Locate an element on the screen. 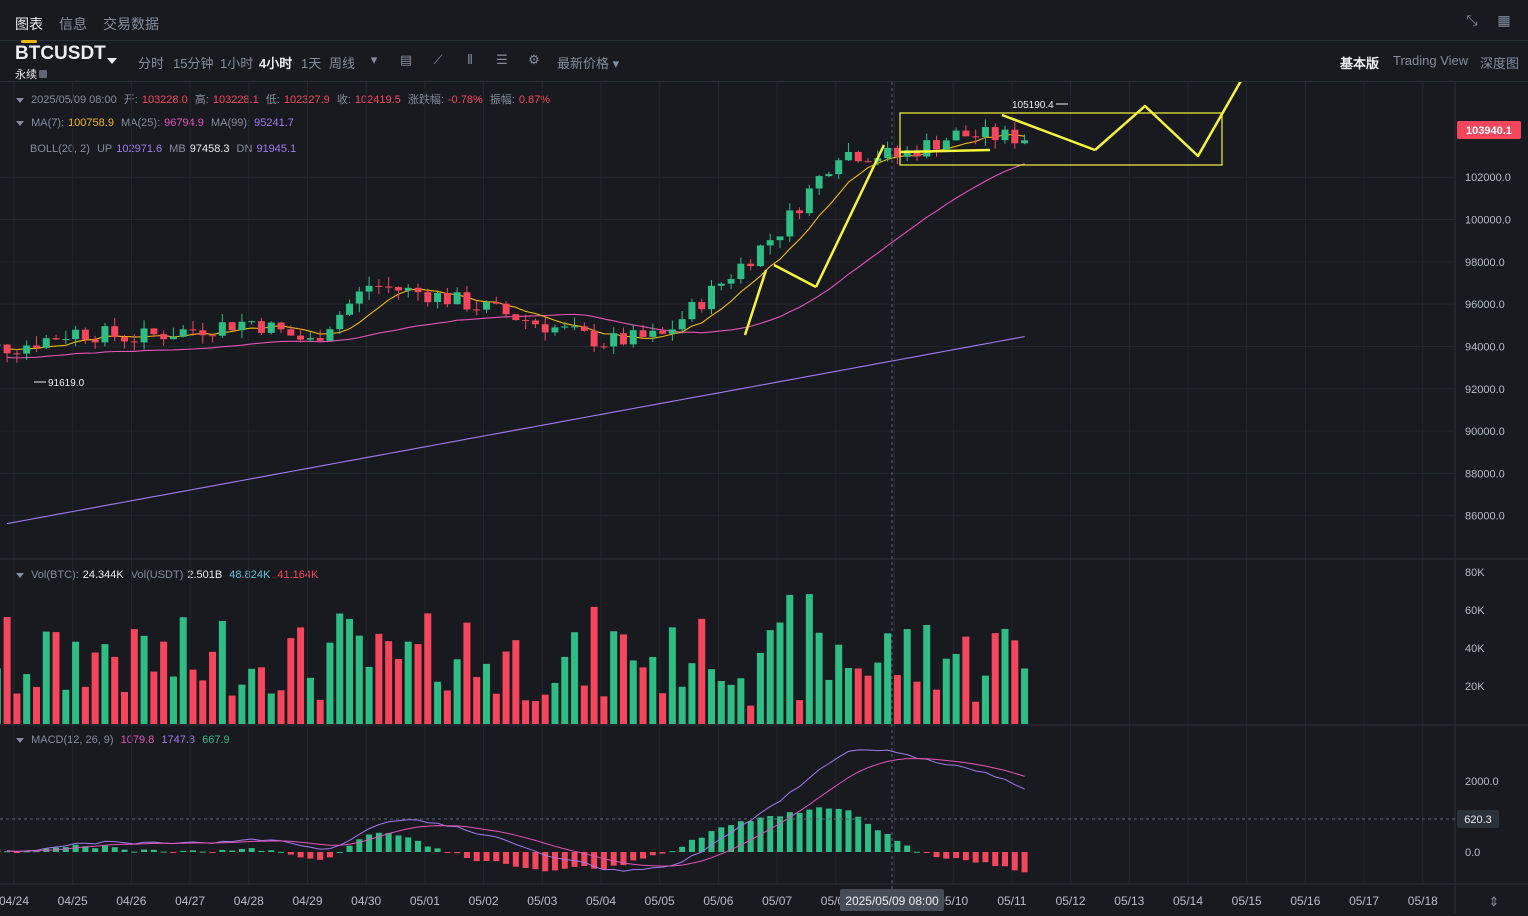  macd-collapse-icon is located at coordinates (20, 740).